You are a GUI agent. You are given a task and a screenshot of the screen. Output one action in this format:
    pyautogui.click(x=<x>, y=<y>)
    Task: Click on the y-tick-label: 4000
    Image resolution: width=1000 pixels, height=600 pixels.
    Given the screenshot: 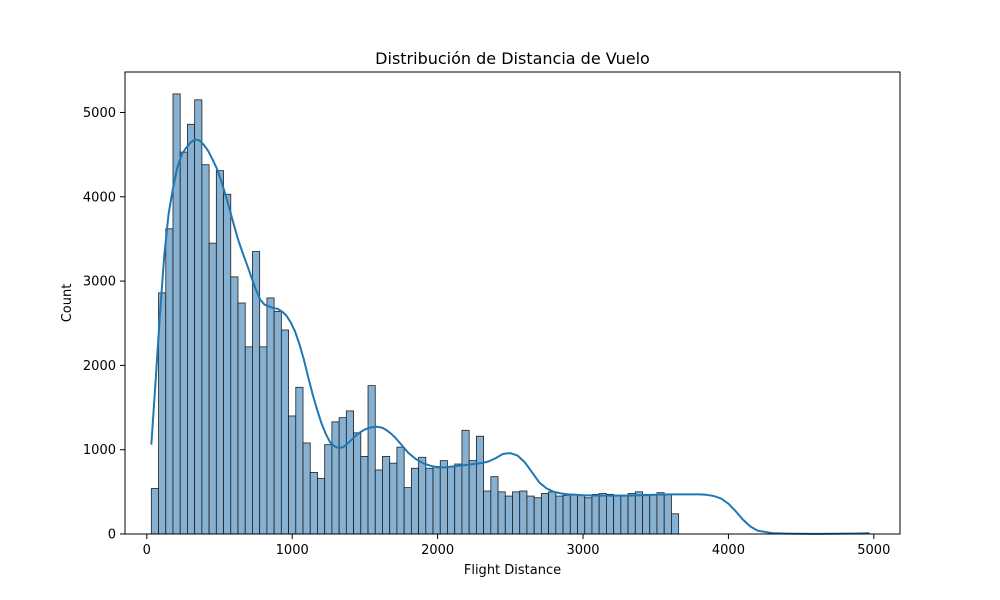 What is the action you would take?
    pyautogui.click(x=99, y=197)
    